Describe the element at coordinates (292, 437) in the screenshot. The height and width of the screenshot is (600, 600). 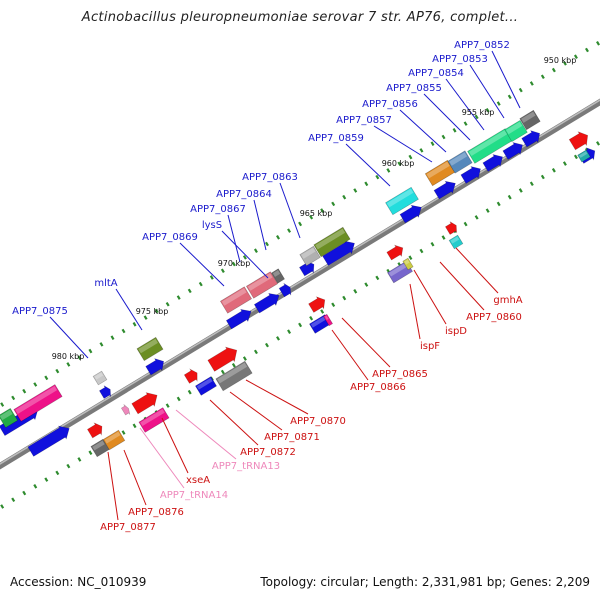
I see `gene-label-lower: APP7_0871` at that location.